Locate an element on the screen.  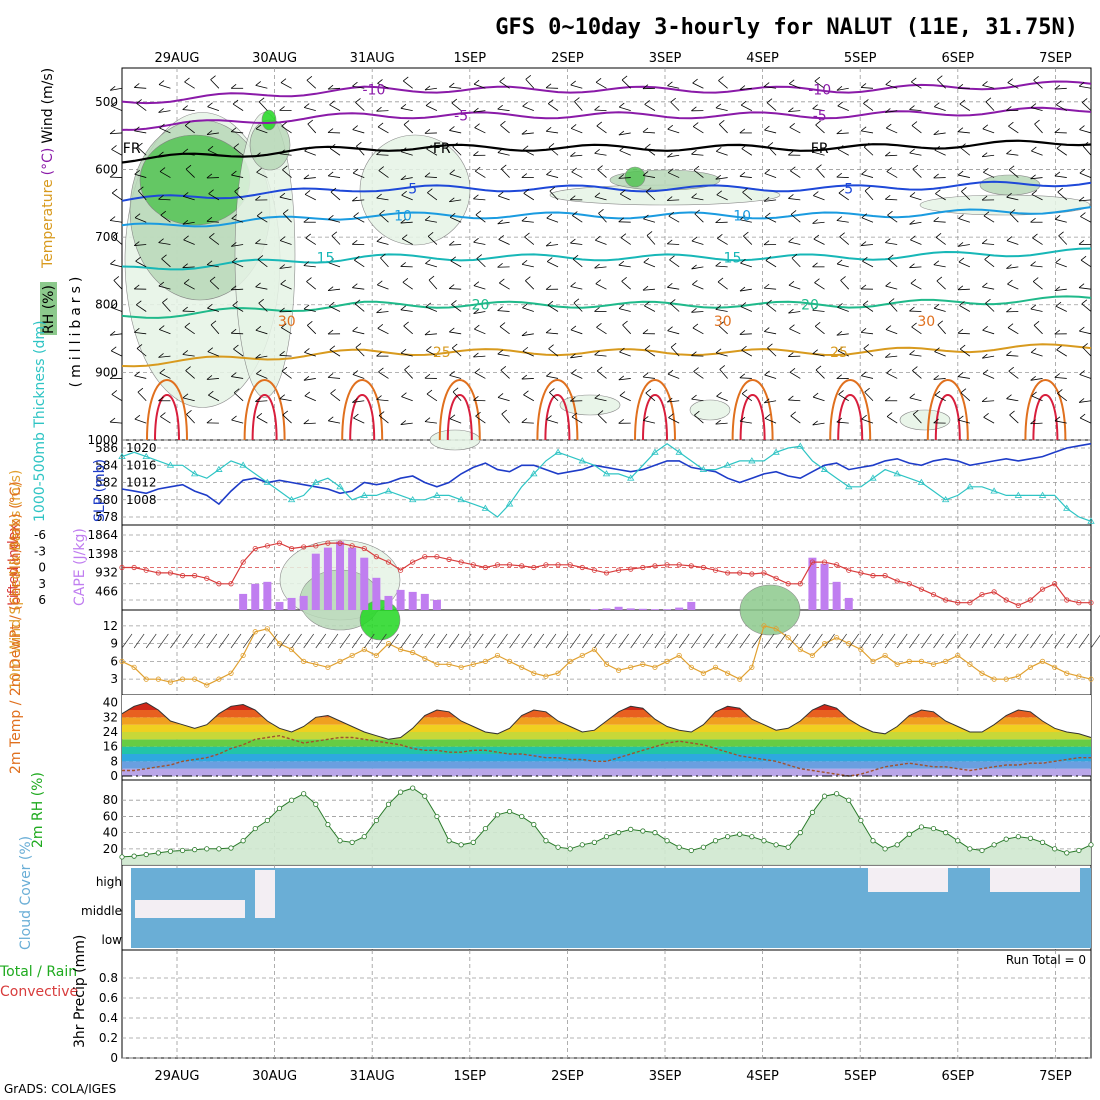
isotherm-label: 5 is located at coordinates (412, 189).